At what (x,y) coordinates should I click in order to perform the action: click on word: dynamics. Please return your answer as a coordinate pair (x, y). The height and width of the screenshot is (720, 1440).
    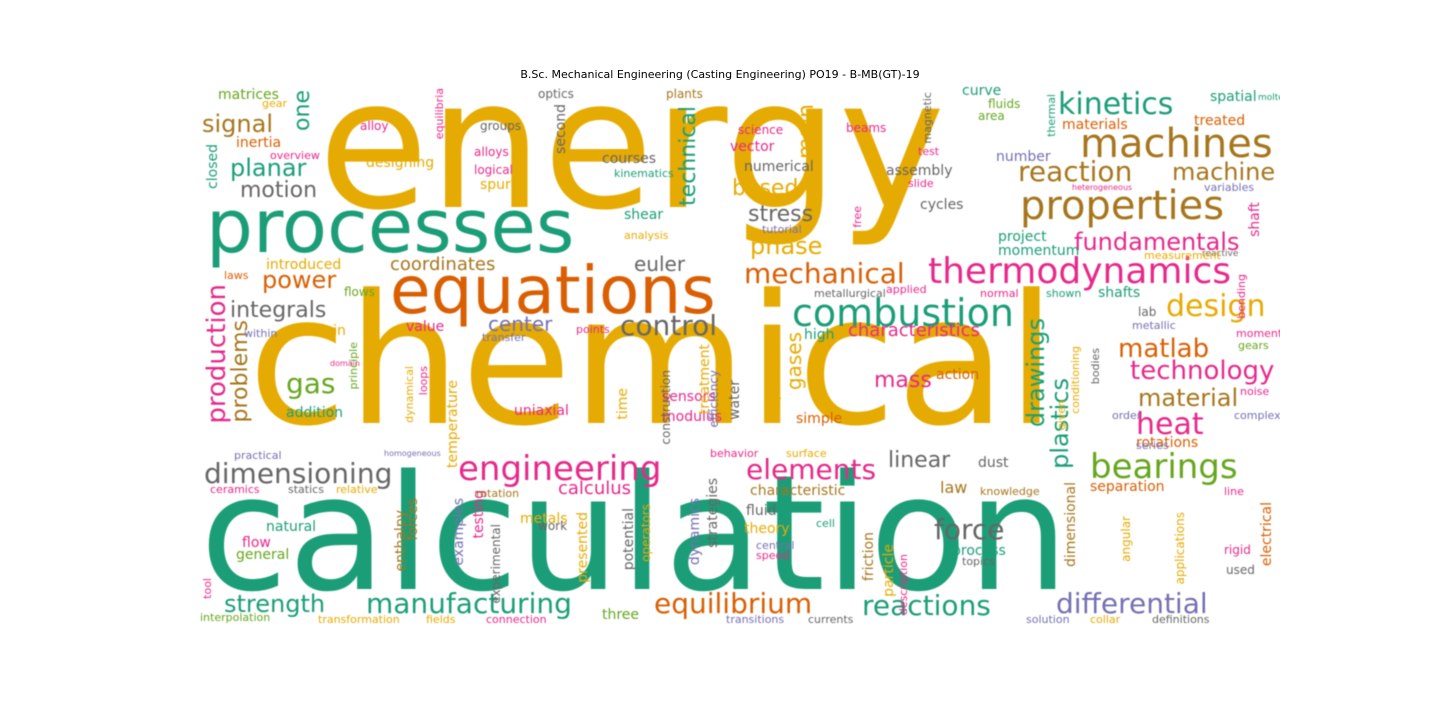
    Looking at the image, I should click on (695, 532).